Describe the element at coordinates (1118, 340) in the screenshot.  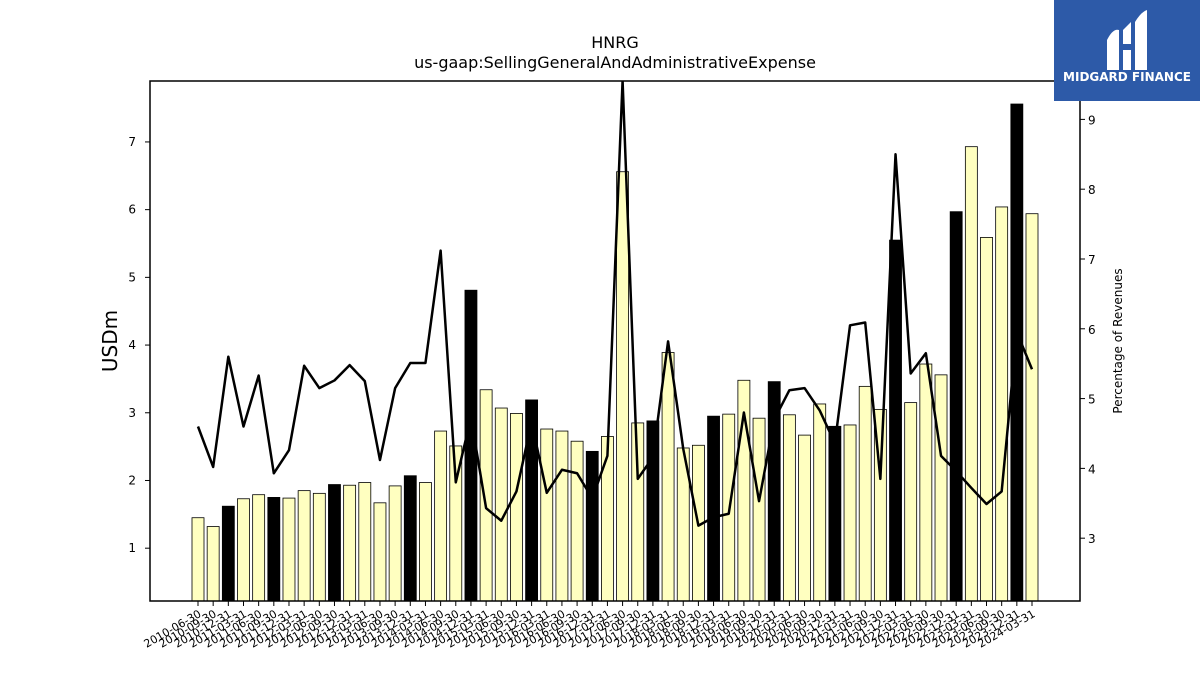
I see `y-axis-label-right: Percentage of Revenues` at that location.